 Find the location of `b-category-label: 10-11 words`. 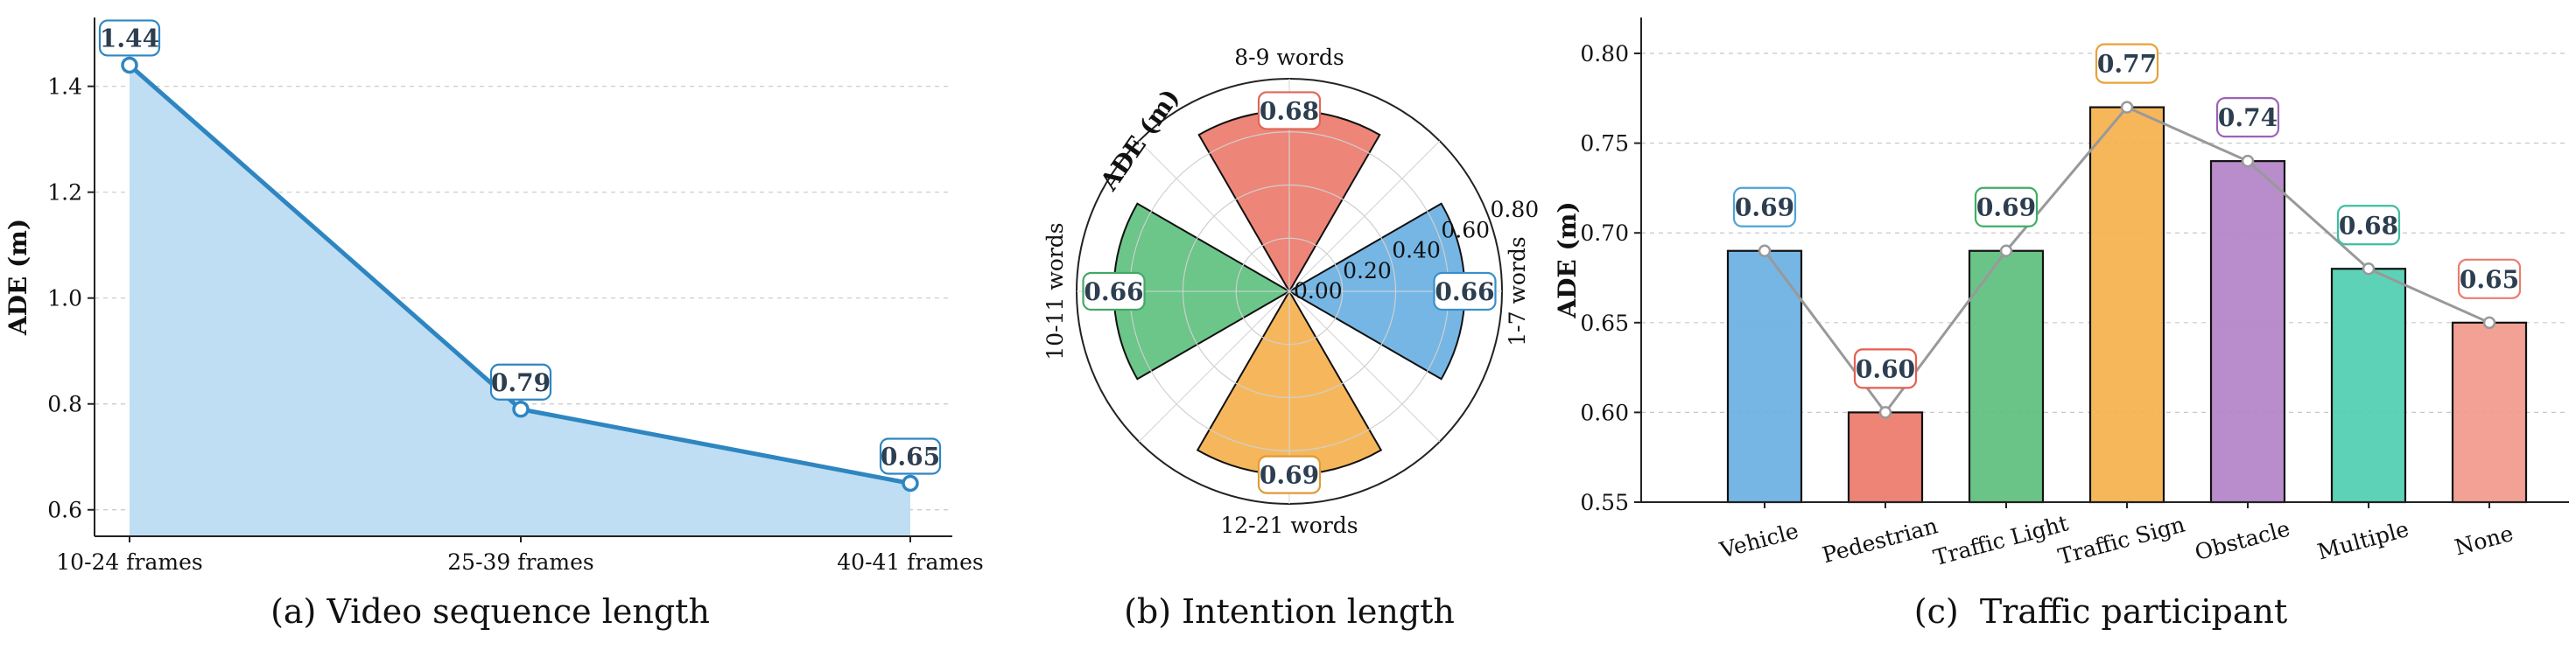

b-category-label: 10-11 words is located at coordinates (1055, 291).